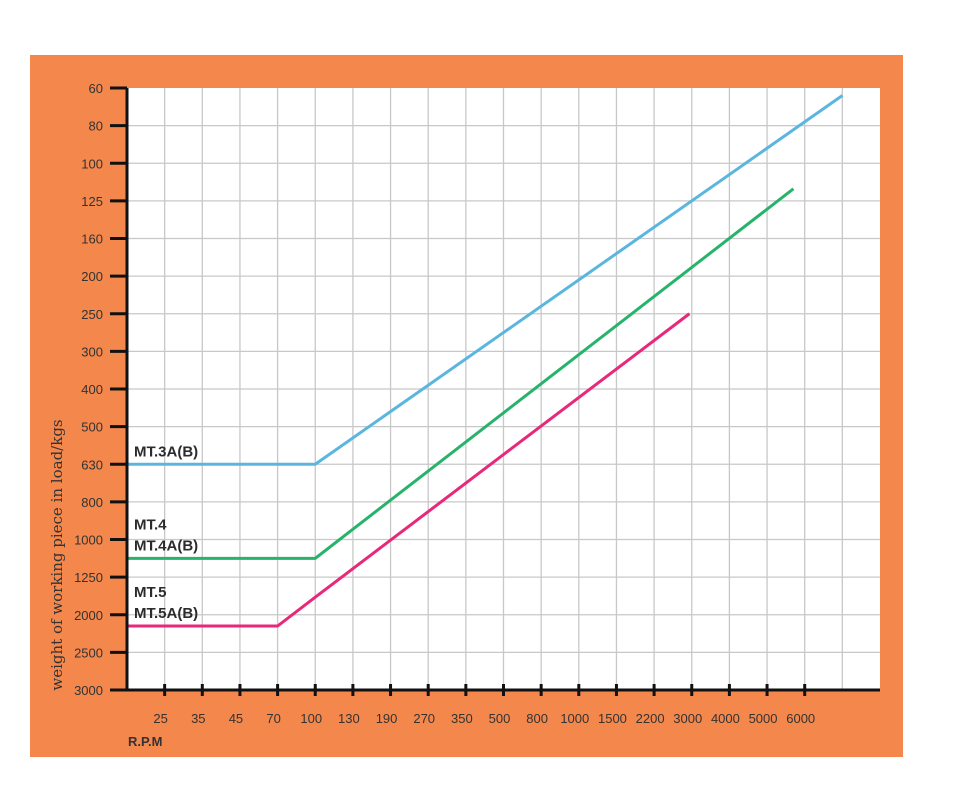 This screenshot has height=805, width=960. What do you see at coordinates (462, 718) in the screenshot?
I see `x-tick-label: 350` at bounding box center [462, 718].